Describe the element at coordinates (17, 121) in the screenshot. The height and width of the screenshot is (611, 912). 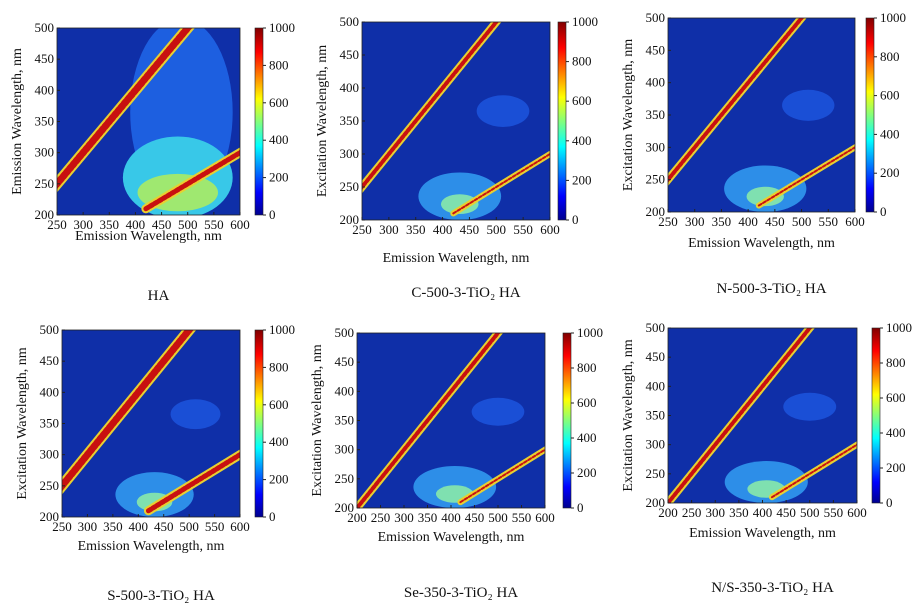
I see `y-axis-label: Emission Wavelength, nm` at that location.